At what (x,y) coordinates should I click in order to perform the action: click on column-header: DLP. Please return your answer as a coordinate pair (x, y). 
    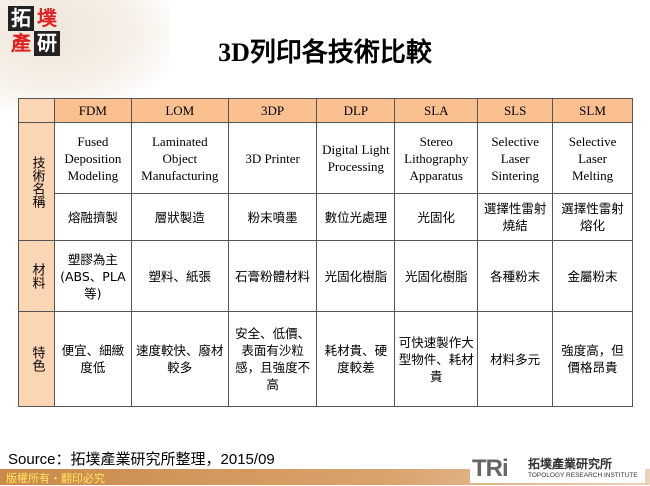
    Looking at the image, I should click on (356, 110).